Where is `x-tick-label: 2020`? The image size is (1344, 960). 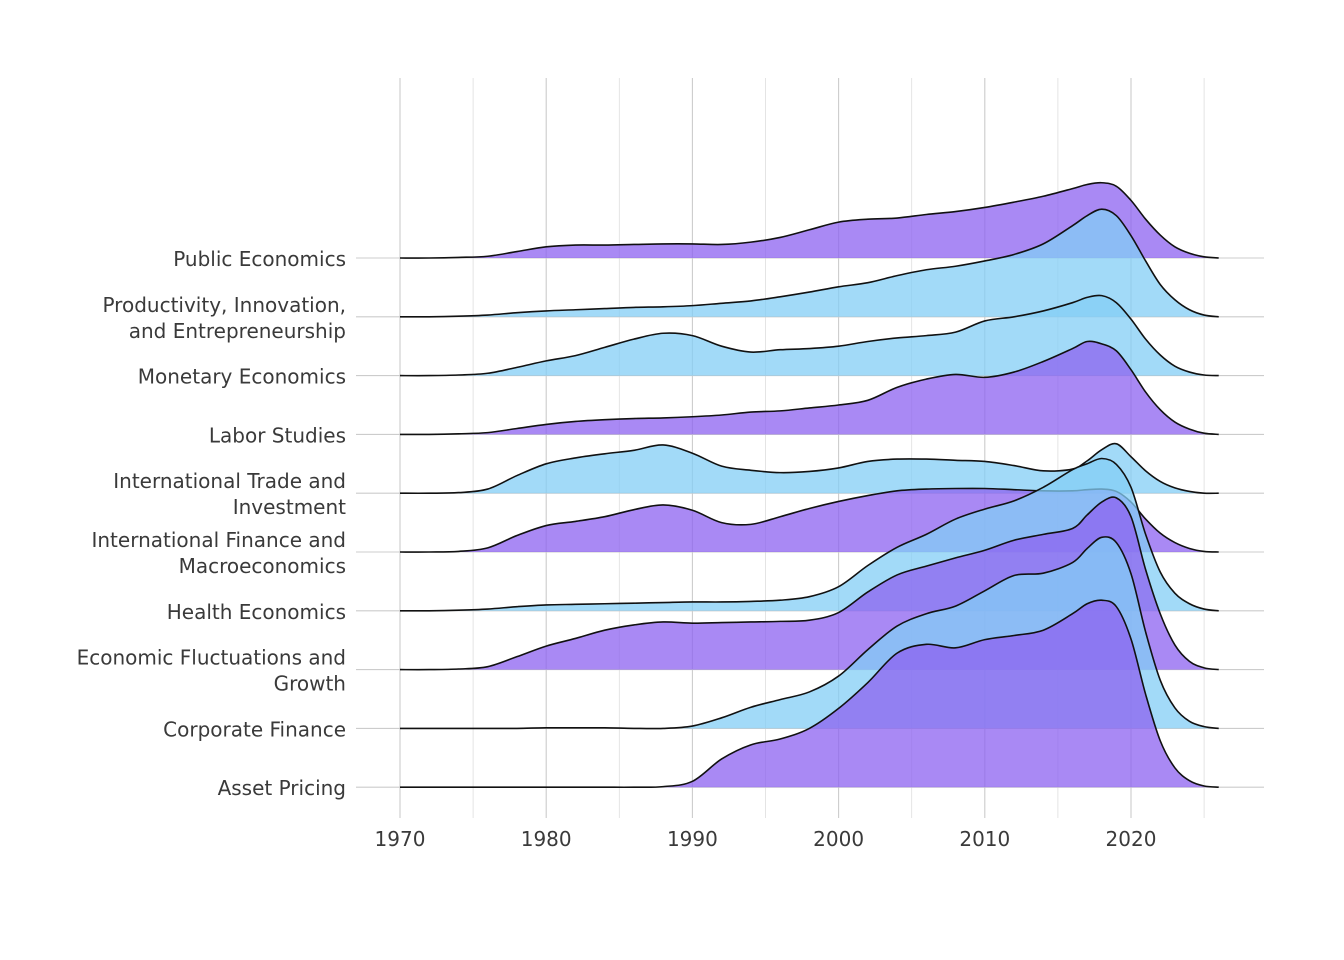 x-tick-label: 2020 is located at coordinates (1131, 839).